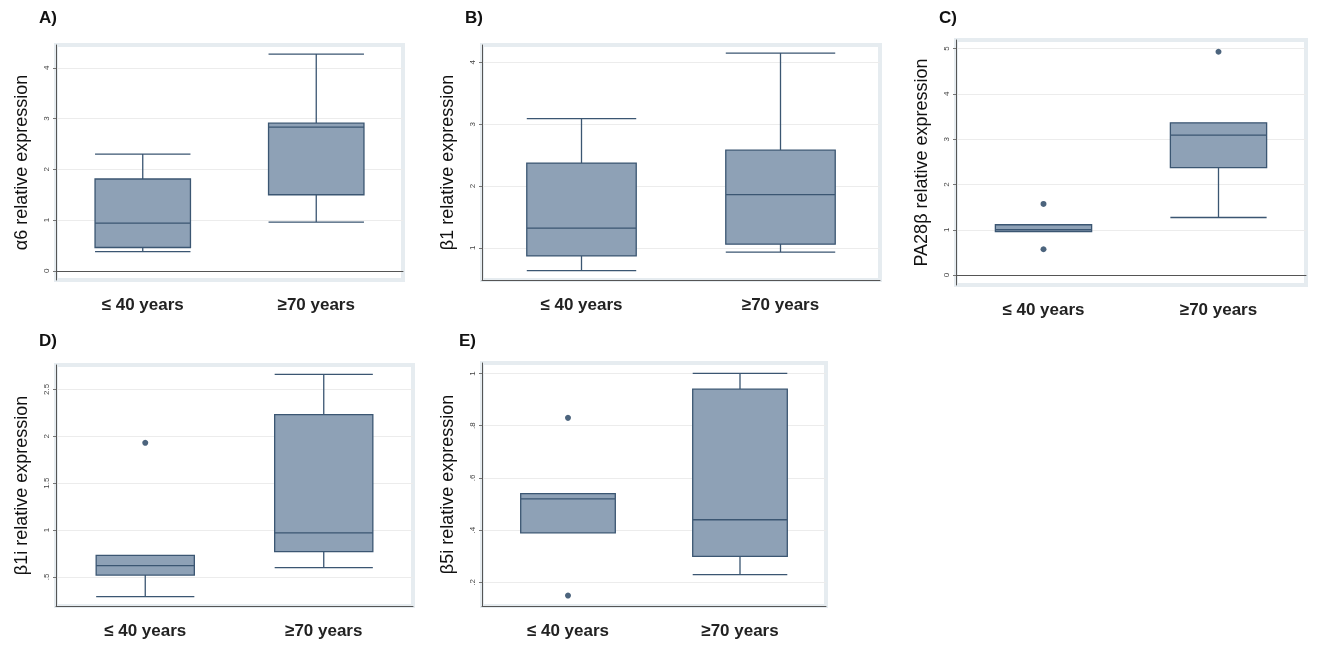 The width and height of the screenshot is (1318, 646). What do you see at coordinates (447, 162) in the screenshot?
I see `y-axis-title: β1 relative expression` at bounding box center [447, 162].